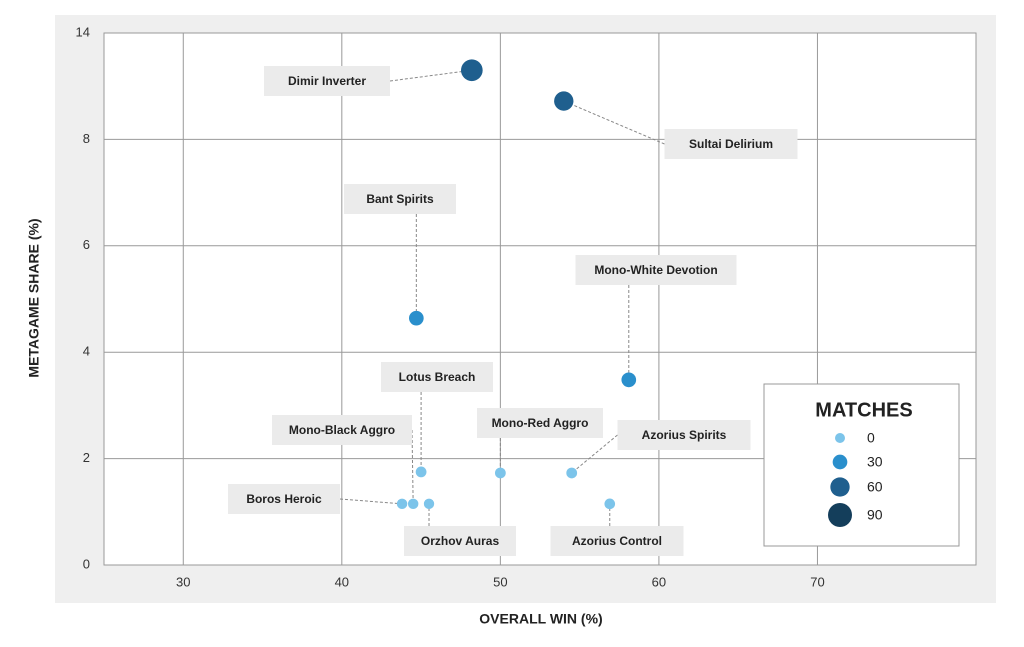  Describe the element at coordinates (540, 619) in the screenshot. I see `x-axis-title: OVERALL WIN (%)` at that location.